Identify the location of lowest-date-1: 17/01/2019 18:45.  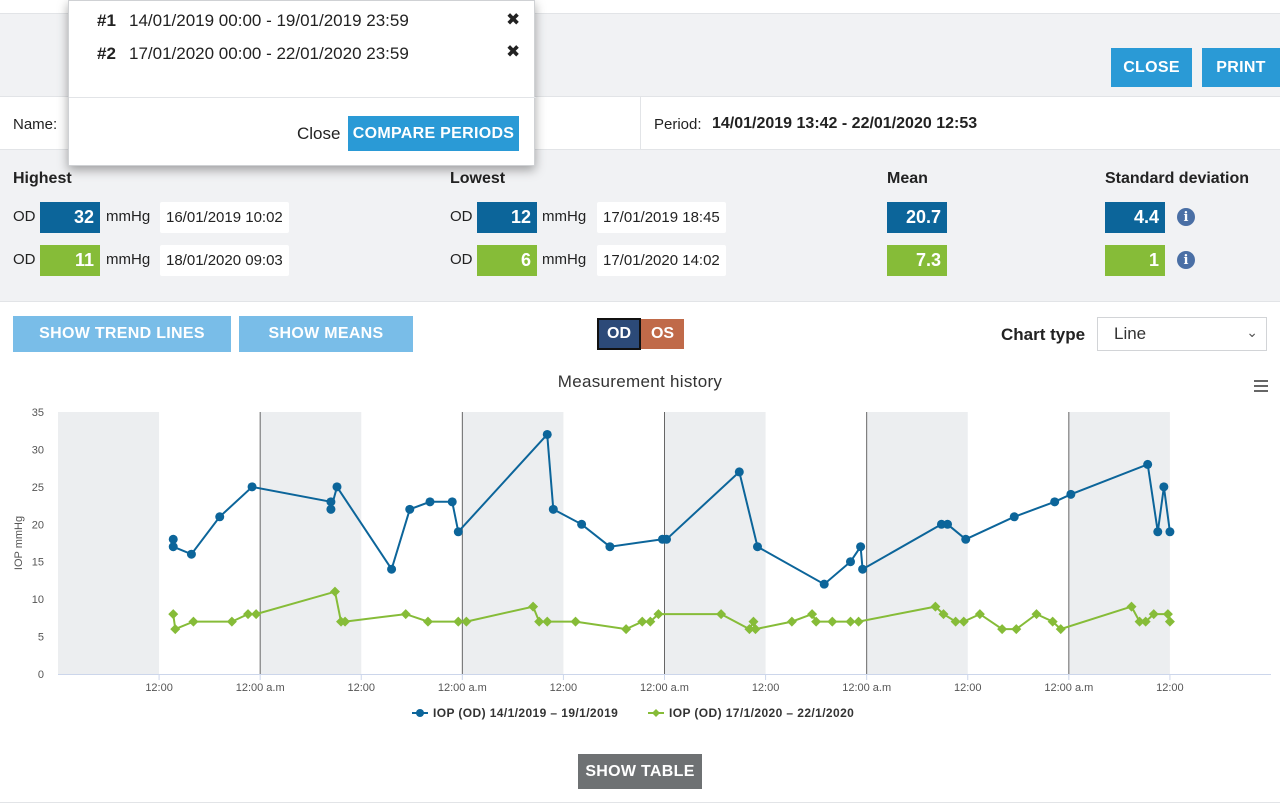
(661, 217).